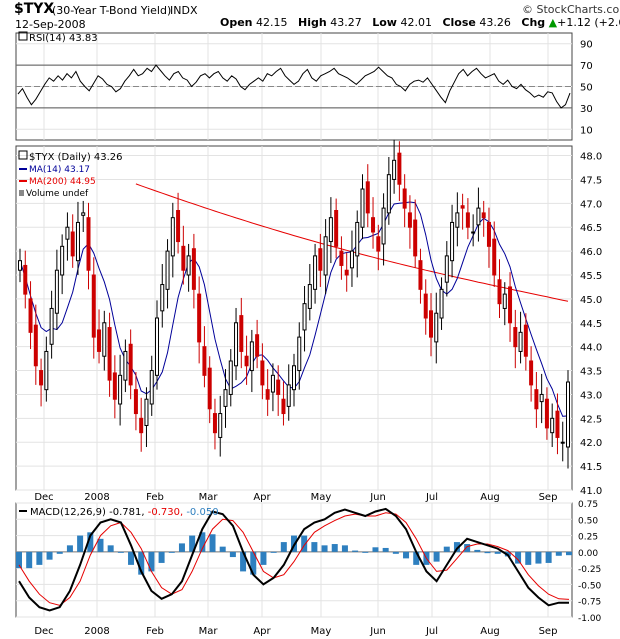 The width and height of the screenshot is (620, 639). I want to click on price-x-label: Dec, so click(43, 497).